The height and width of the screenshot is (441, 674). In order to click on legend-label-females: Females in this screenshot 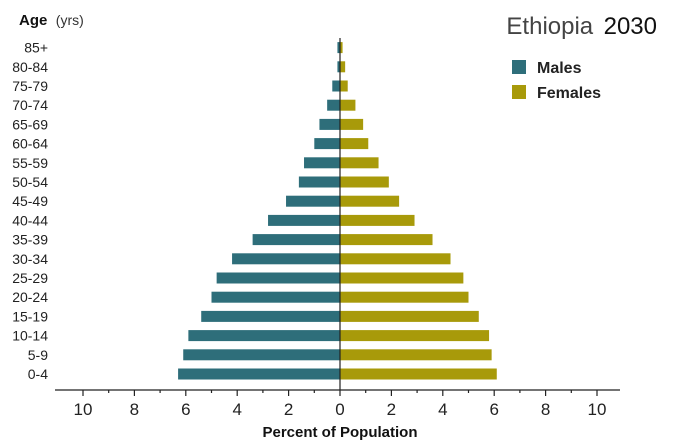, I will do `click(569, 93)`.